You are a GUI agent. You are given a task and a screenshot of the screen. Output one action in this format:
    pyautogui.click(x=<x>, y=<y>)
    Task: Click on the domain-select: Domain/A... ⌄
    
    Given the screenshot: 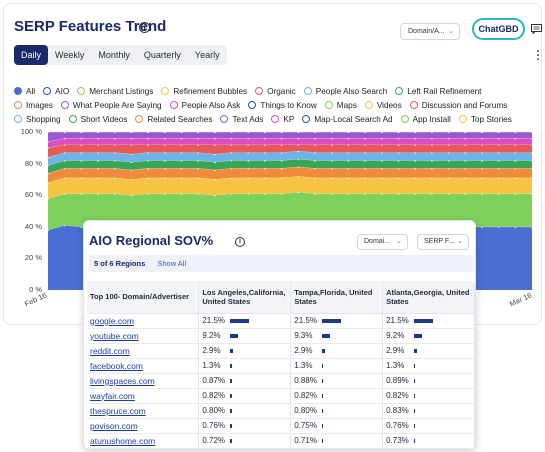 What is the action you would take?
    pyautogui.click(x=430, y=31)
    